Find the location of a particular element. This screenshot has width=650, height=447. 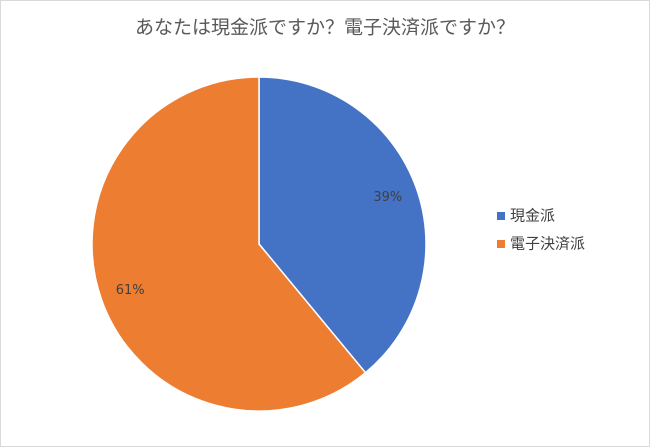

legend-label: 電子決済派 is located at coordinates (547, 244).